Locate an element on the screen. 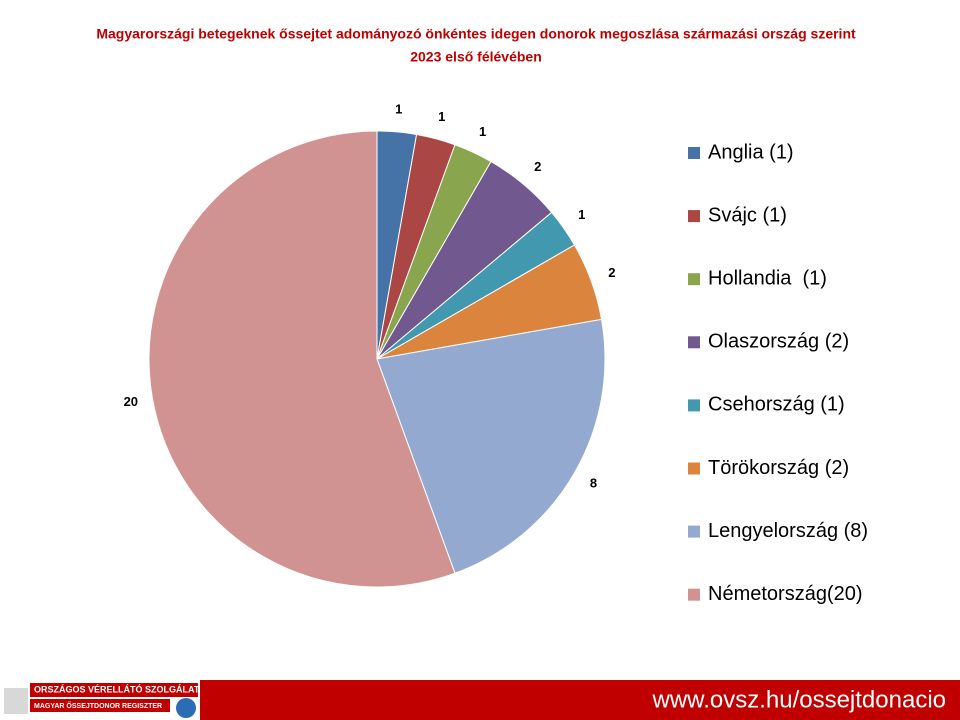  legend-label: Lengyelország (8) is located at coordinates (788, 531).